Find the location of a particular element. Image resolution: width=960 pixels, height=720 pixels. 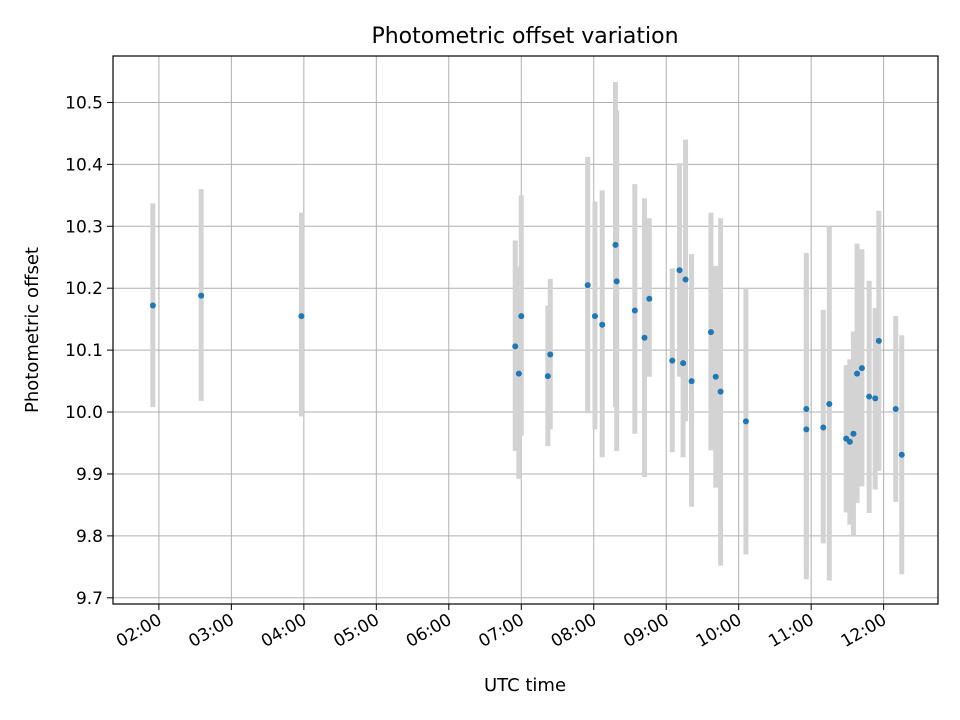

y-tick-label: 10.5 is located at coordinates (84, 103).